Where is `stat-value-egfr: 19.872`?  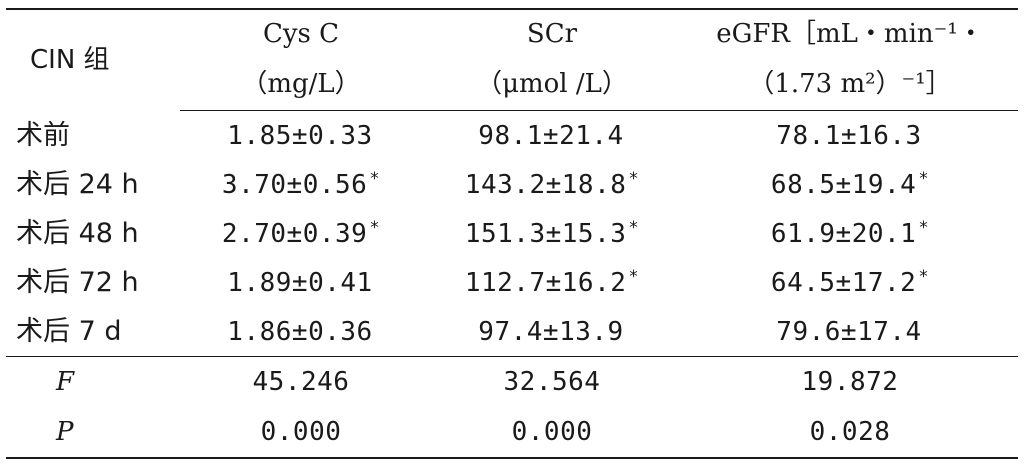 stat-value-egfr: 19.872 is located at coordinates (850, 382).